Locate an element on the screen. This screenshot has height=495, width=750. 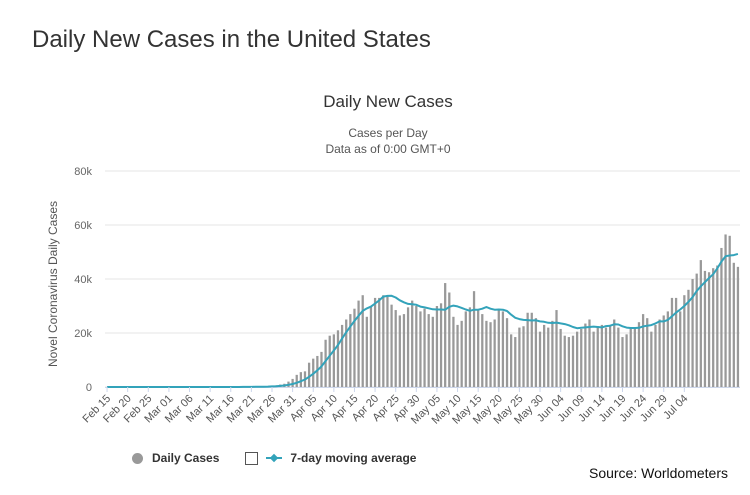
legend-moving-average: 7-day moving average is located at coordinates (330, 458).